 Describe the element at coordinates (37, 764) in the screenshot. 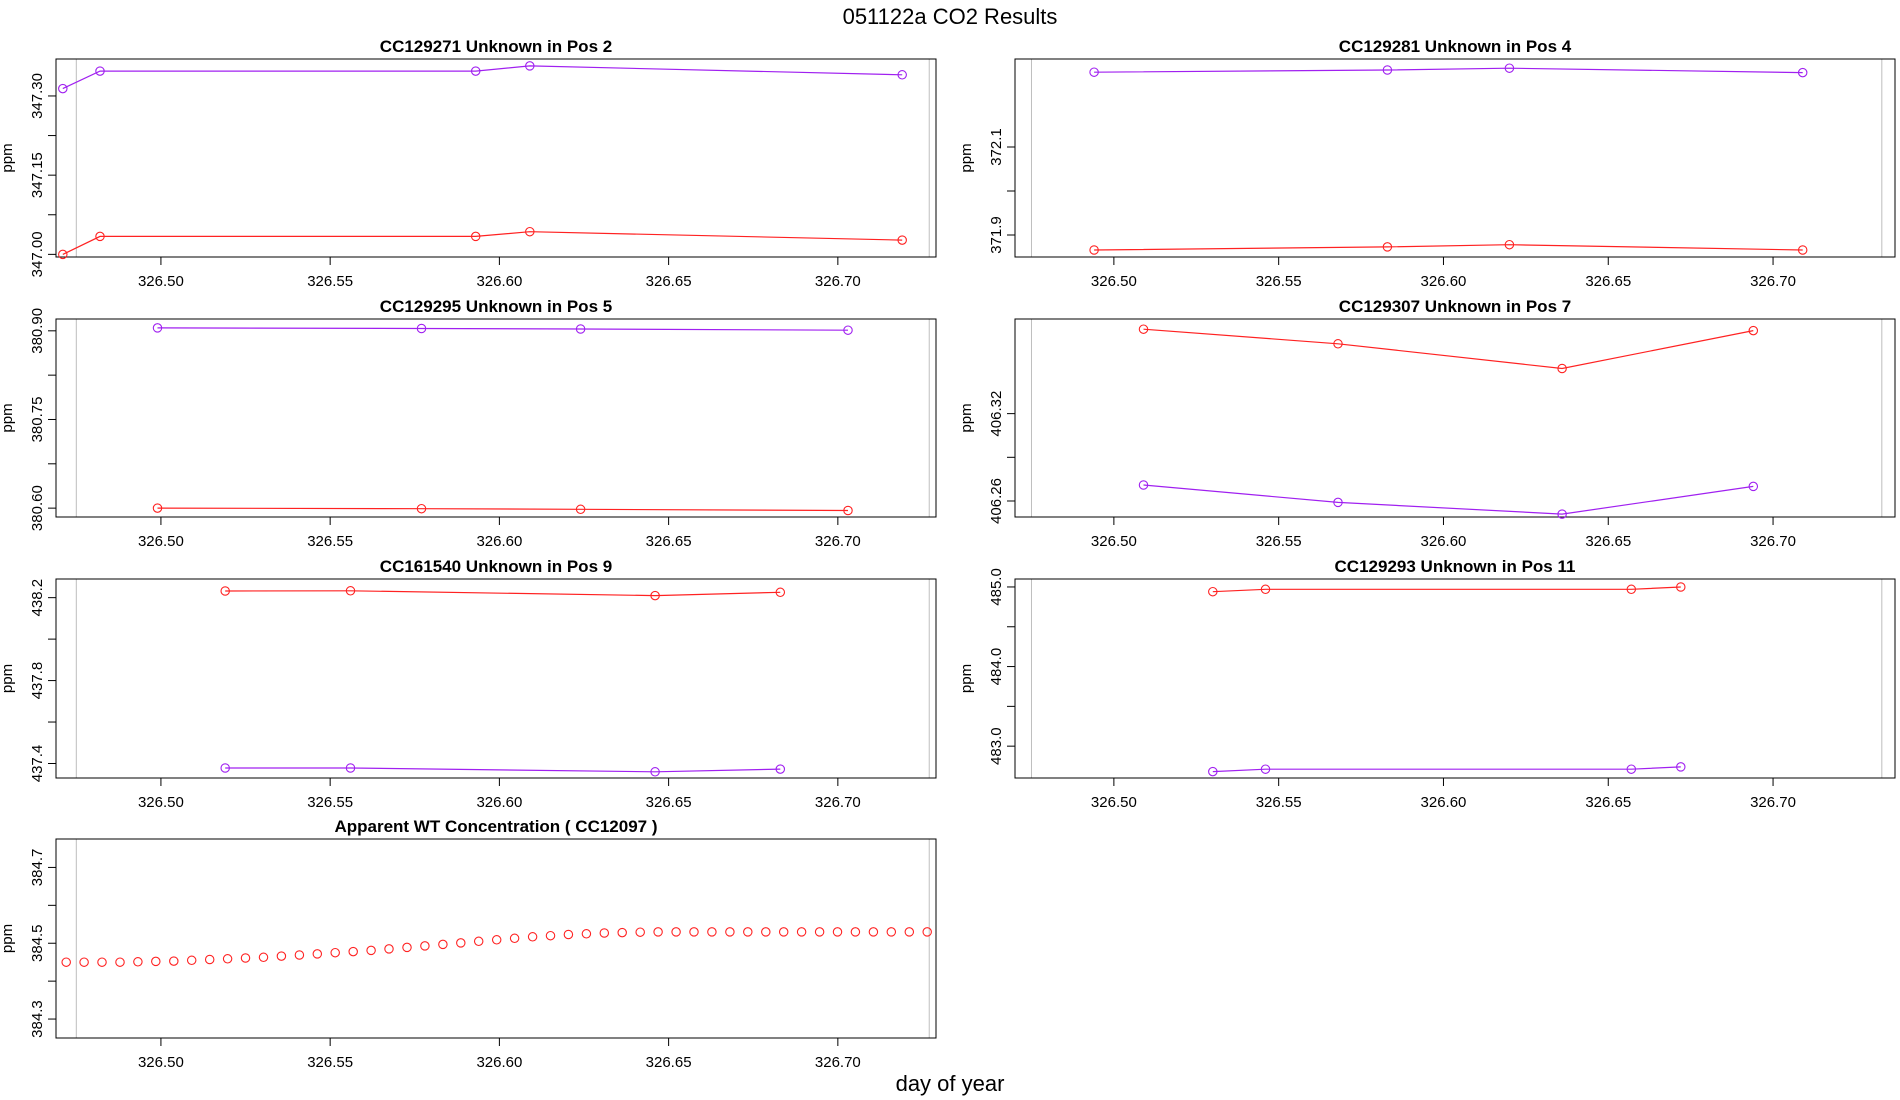

I see `y-tick-label: 437.4` at that location.